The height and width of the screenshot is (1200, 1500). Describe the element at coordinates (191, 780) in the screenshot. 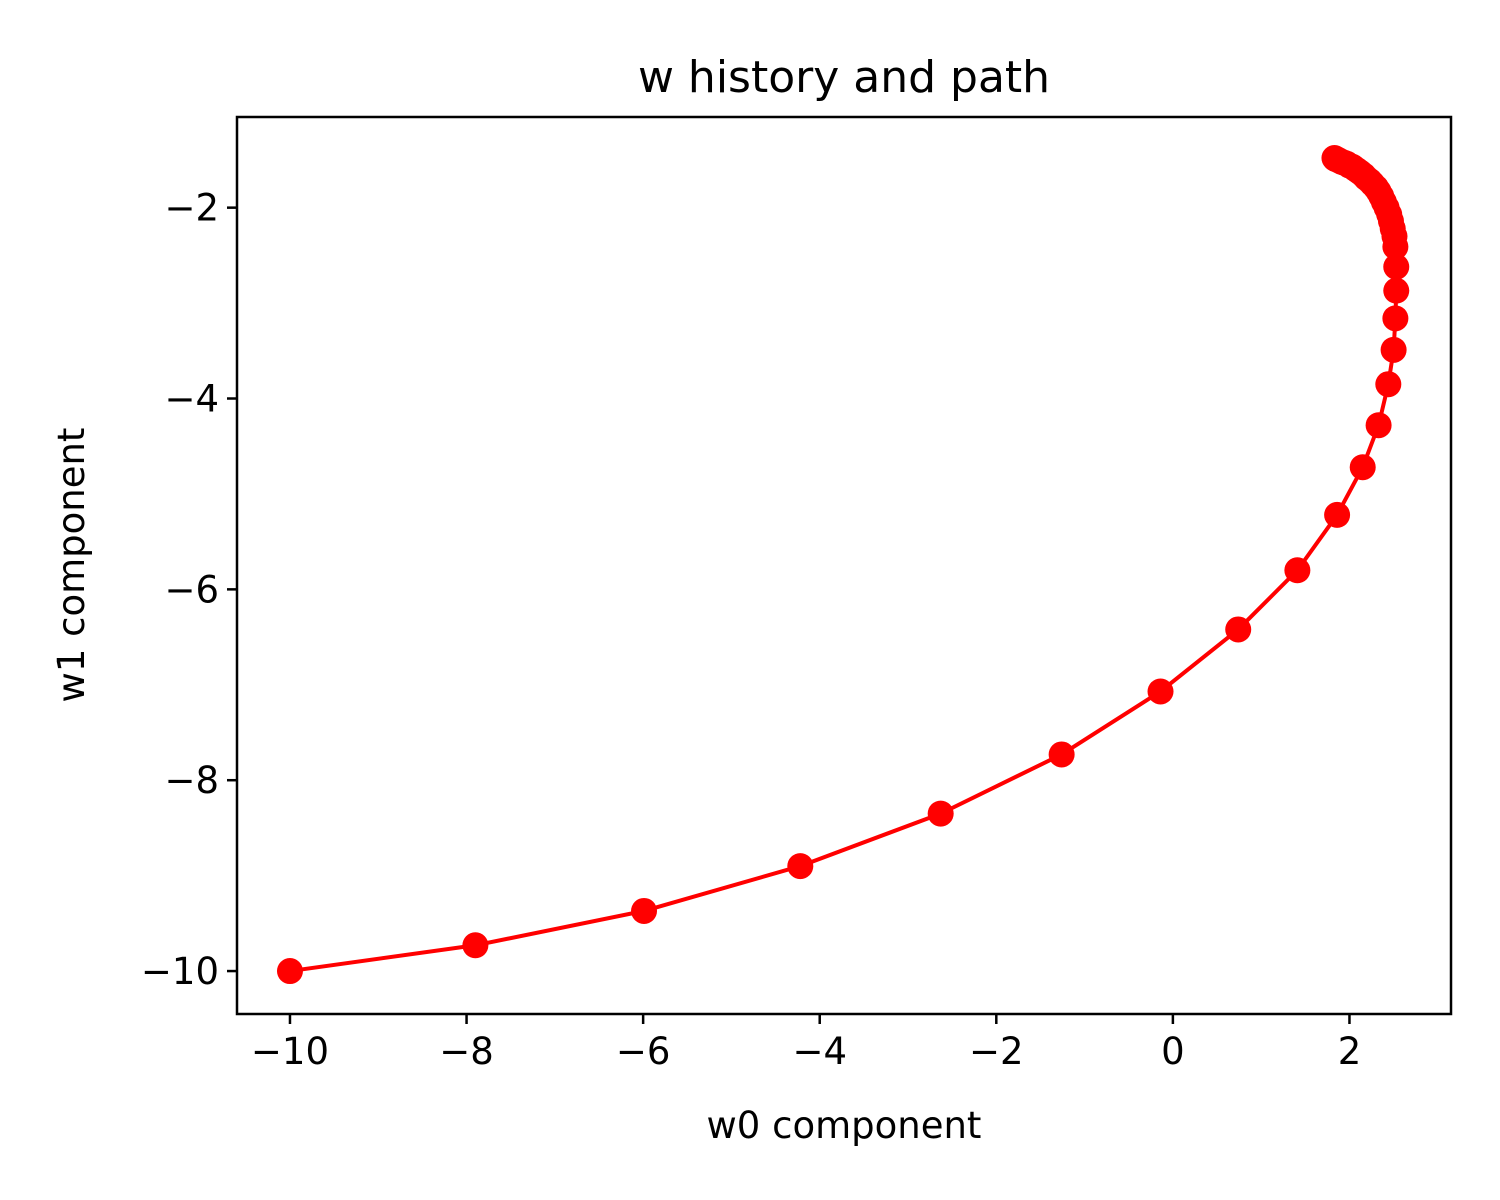

I see `y-tick-label: −8` at that location.